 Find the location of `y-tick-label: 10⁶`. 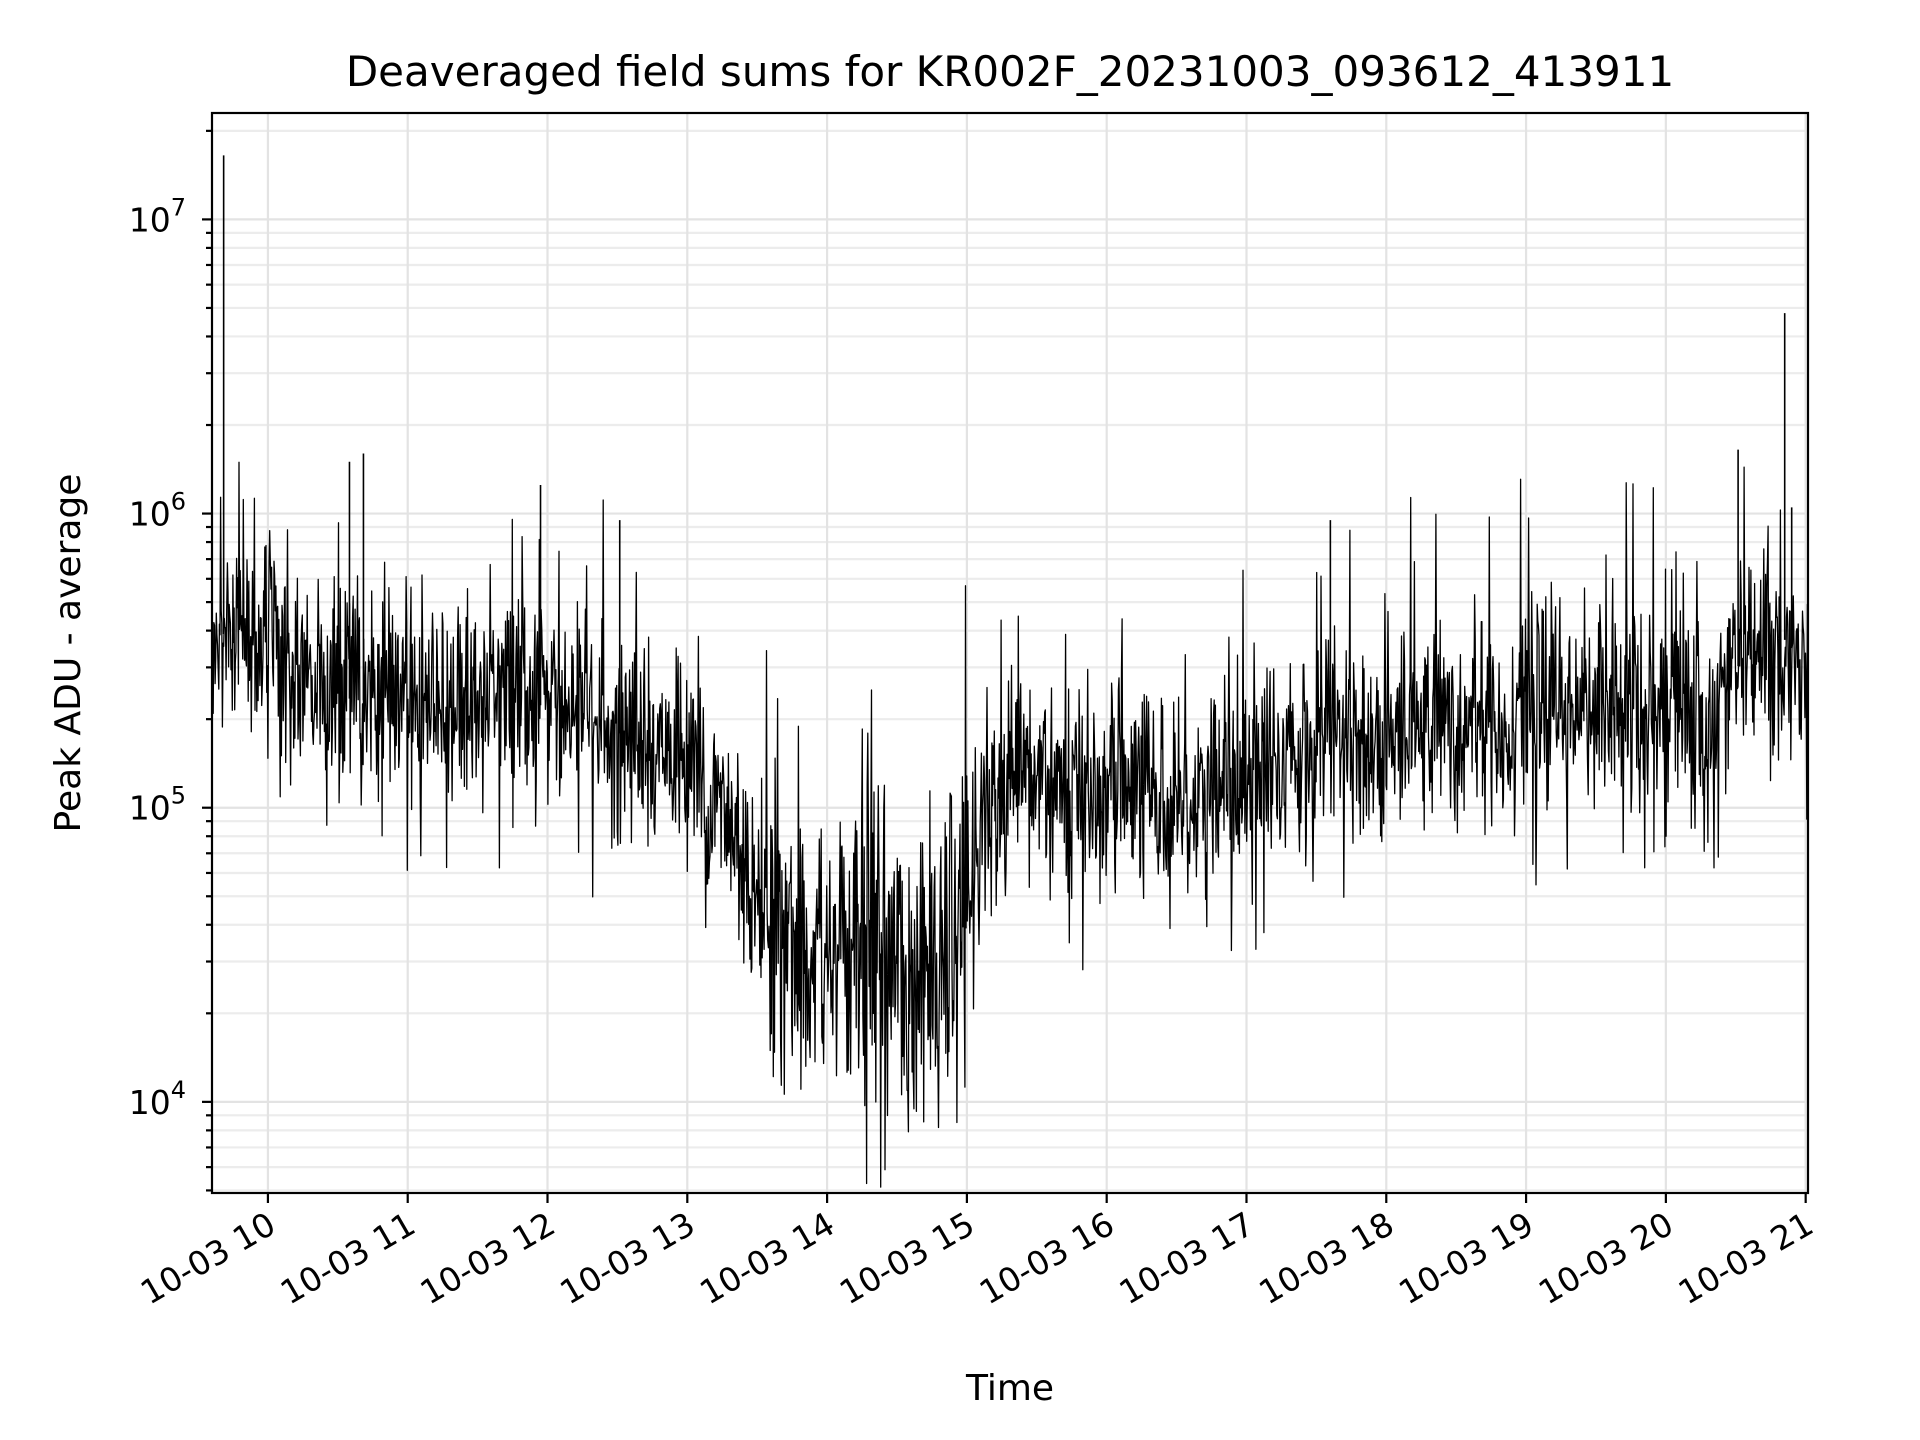

y-tick-label: 10⁶ is located at coordinates (157, 511).